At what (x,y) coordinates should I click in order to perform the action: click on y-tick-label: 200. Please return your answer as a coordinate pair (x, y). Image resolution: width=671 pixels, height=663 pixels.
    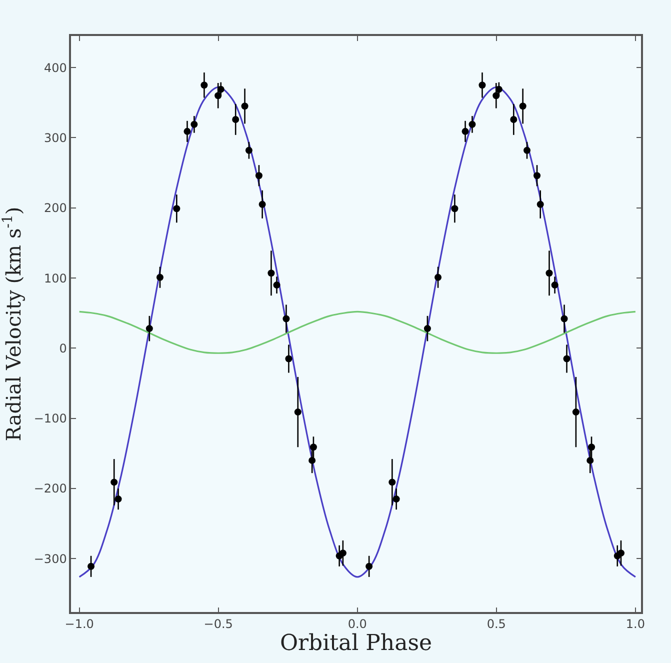
    Looking at the image, I should click on (55, 208).